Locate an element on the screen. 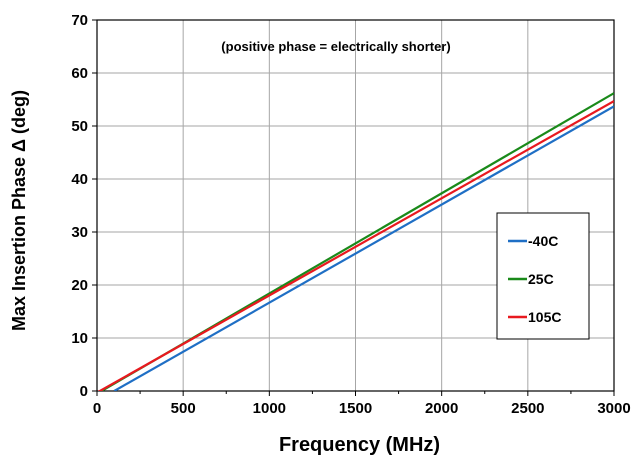  x-tick-label: 2000 is located at coordinates (441, 408).